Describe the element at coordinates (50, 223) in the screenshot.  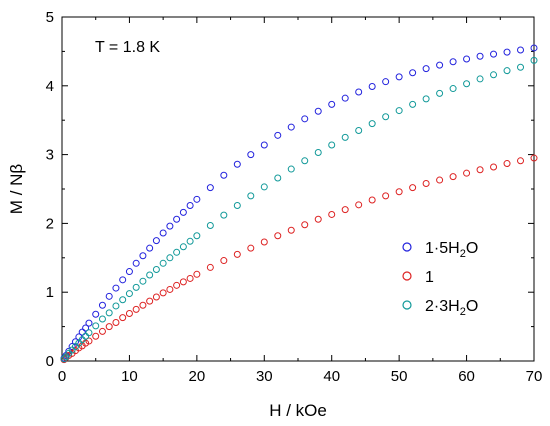
I see `y-tick-label: 2` at that location.